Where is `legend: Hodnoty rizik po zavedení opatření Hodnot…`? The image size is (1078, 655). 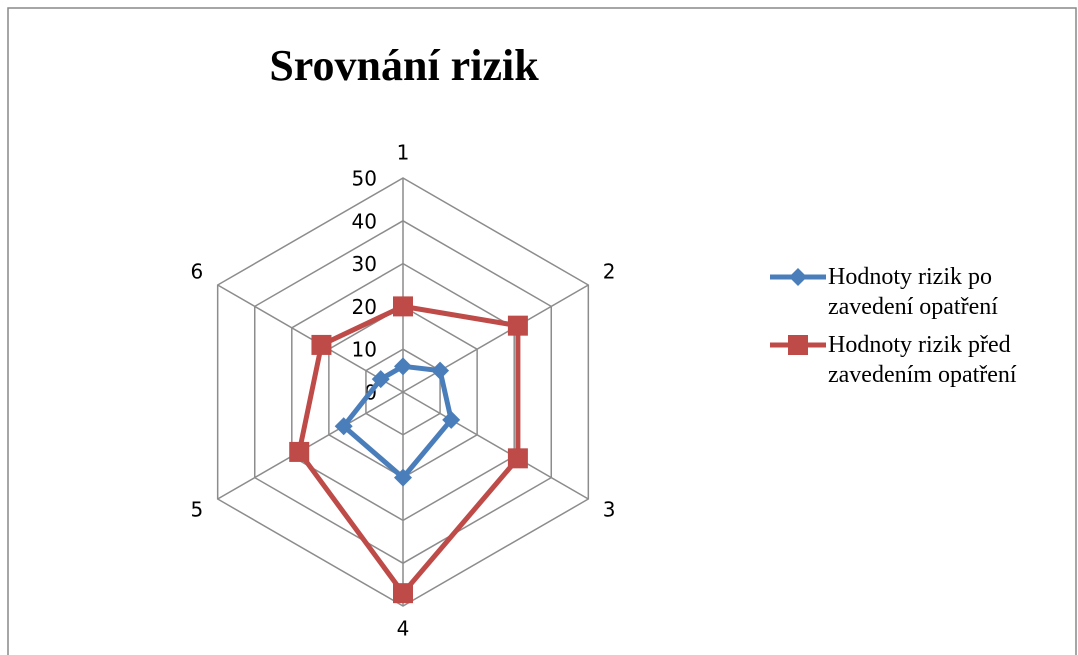
legend: Hodnoty rizik po zavedení opatření Hodnot… is located at coordinates (918, 330).